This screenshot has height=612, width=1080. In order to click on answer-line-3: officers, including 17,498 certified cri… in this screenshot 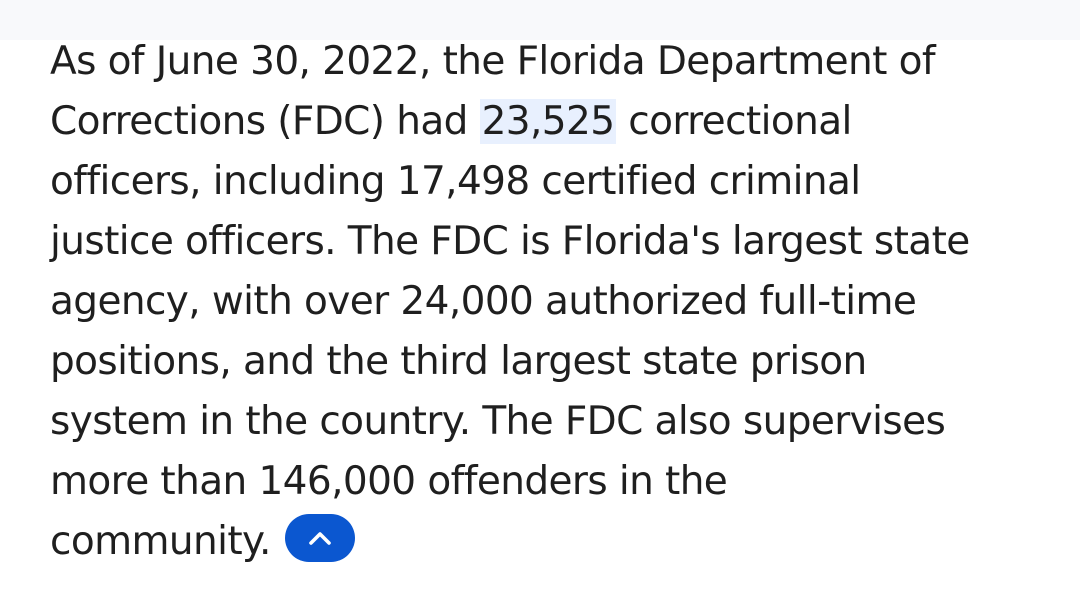, I will do `click(455, 181)`.